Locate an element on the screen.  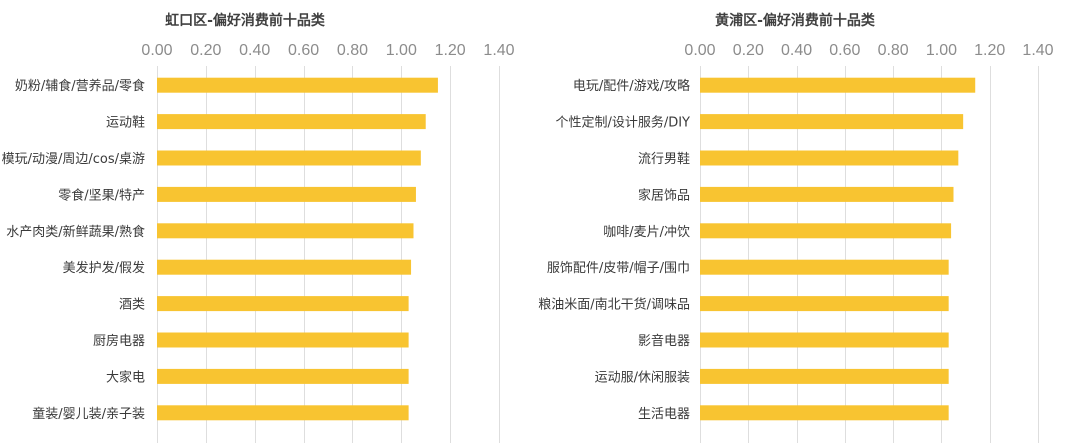
huangpu-category-label: 运动服/休闲服装 is located at coordinates (642, 377).